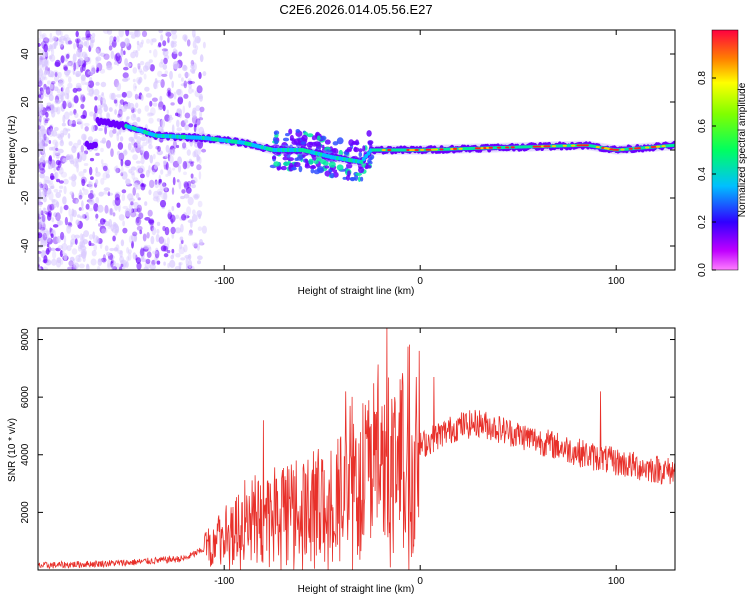  I want to click on snr-xtick-label: 100, so click(616, 581).